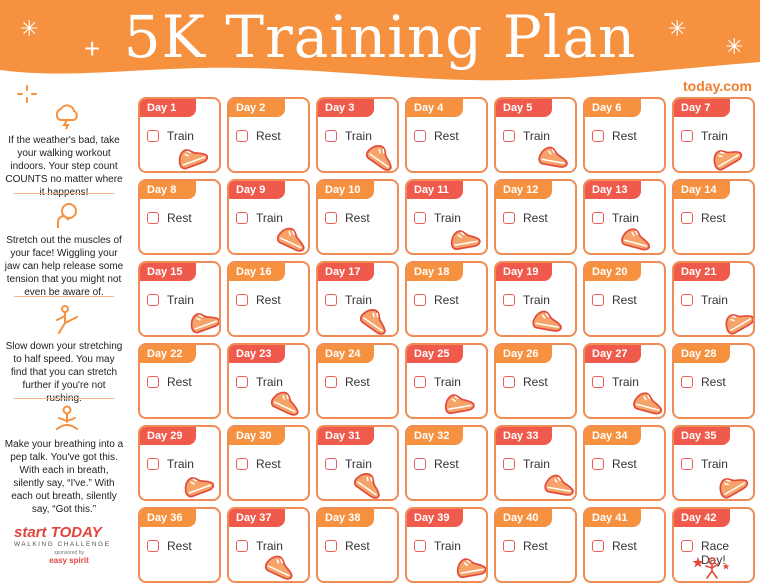  Describe the element at coordinates (346, 190) in the screenshot. I see `day-label: Day 10` at that location.